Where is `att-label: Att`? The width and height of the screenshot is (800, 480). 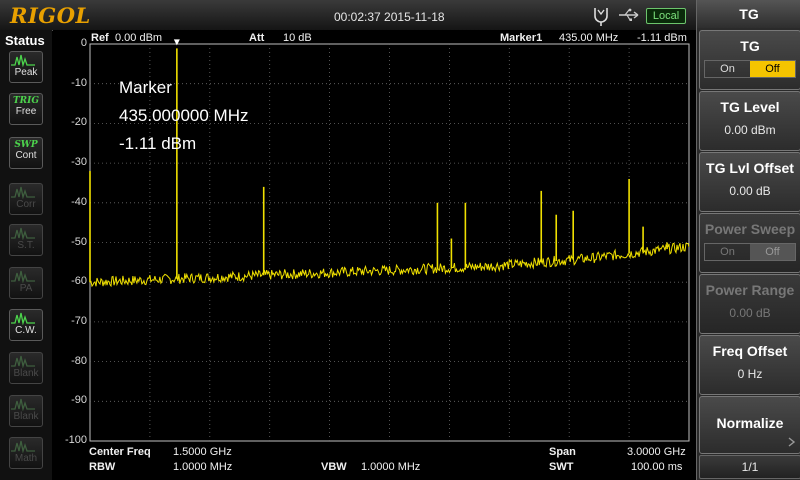 att-label: Att is located at coordinates (257, 38).